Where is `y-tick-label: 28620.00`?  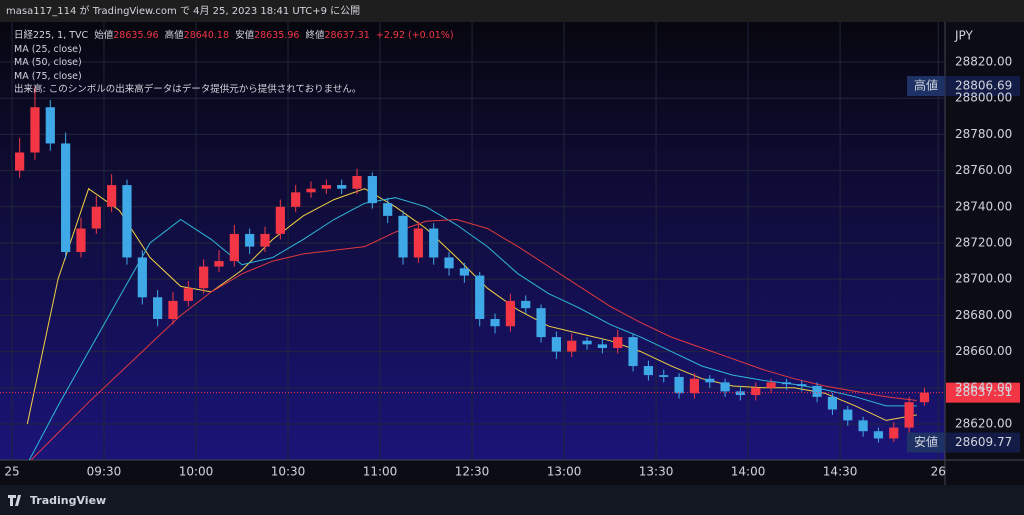 y-tick-label: 28620.00 is located at coordinates (983, 423).